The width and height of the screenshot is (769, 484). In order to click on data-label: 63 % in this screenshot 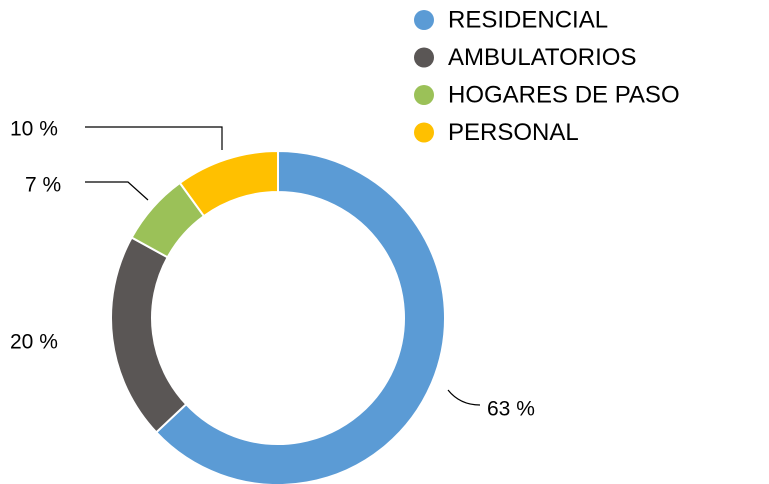, I will do `click(511, 409)`.